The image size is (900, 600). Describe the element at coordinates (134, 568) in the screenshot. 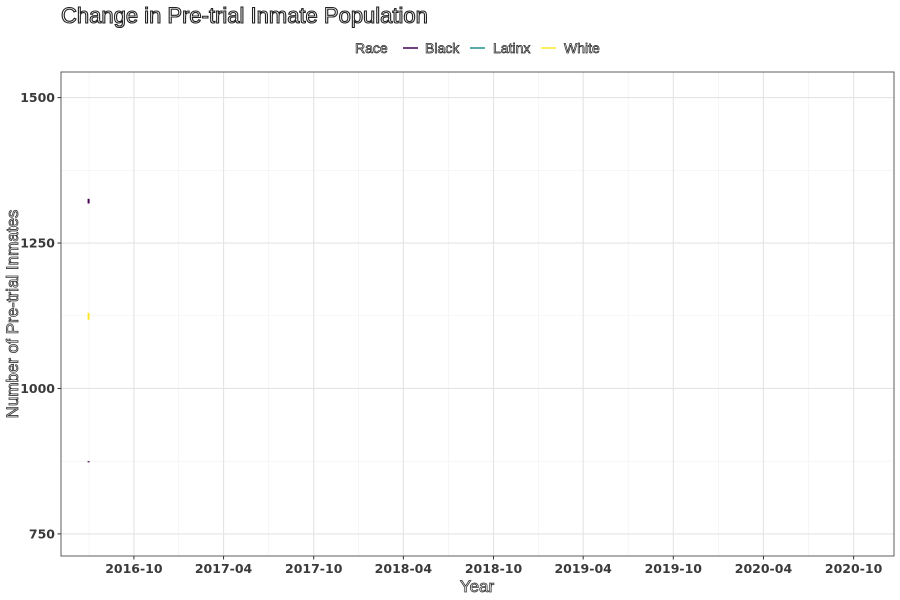

I see `x-tick-label: 2016-10` at that location.